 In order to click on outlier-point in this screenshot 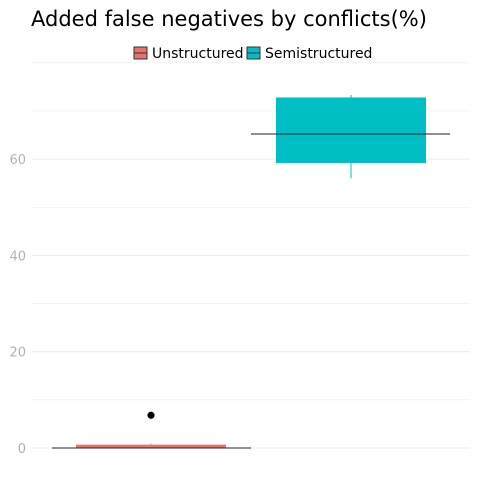, I will do `click(151, 415)`.